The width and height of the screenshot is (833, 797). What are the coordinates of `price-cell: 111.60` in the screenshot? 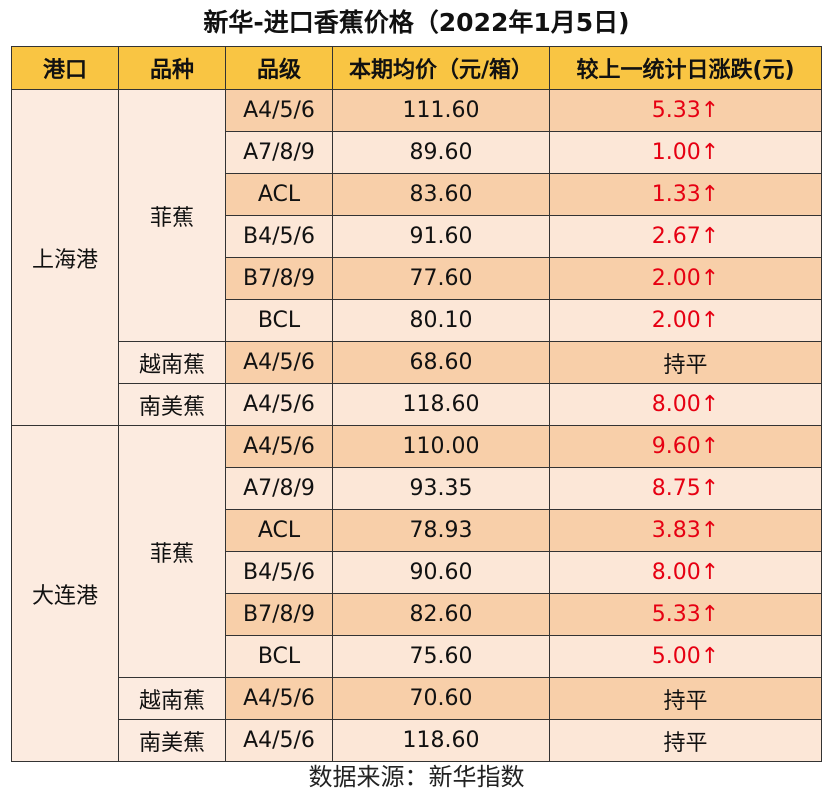 It's located at (441, 110).